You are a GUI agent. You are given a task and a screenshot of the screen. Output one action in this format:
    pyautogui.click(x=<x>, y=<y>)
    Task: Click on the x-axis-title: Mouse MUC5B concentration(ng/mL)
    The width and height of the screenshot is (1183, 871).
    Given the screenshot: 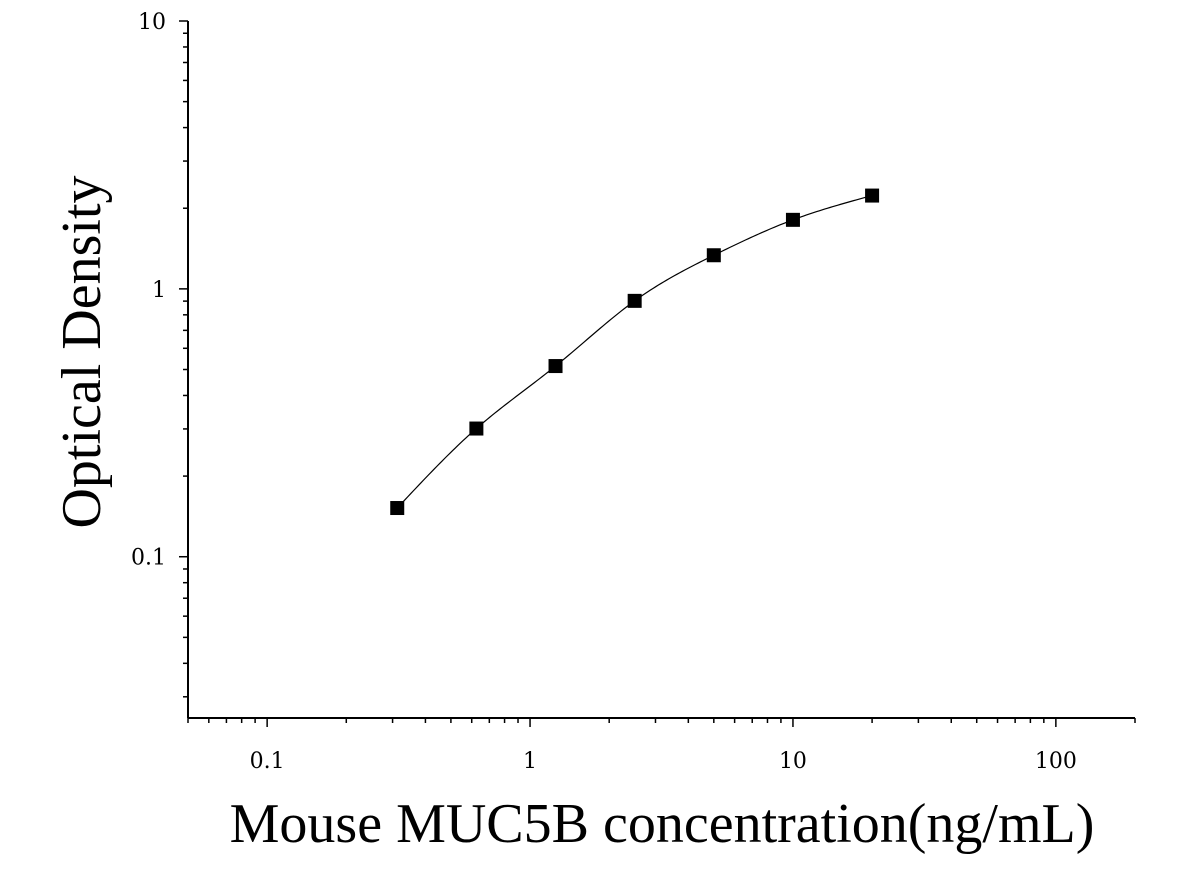 What is the action you would take?
    pyautogui.click(x=662, y=824)
    